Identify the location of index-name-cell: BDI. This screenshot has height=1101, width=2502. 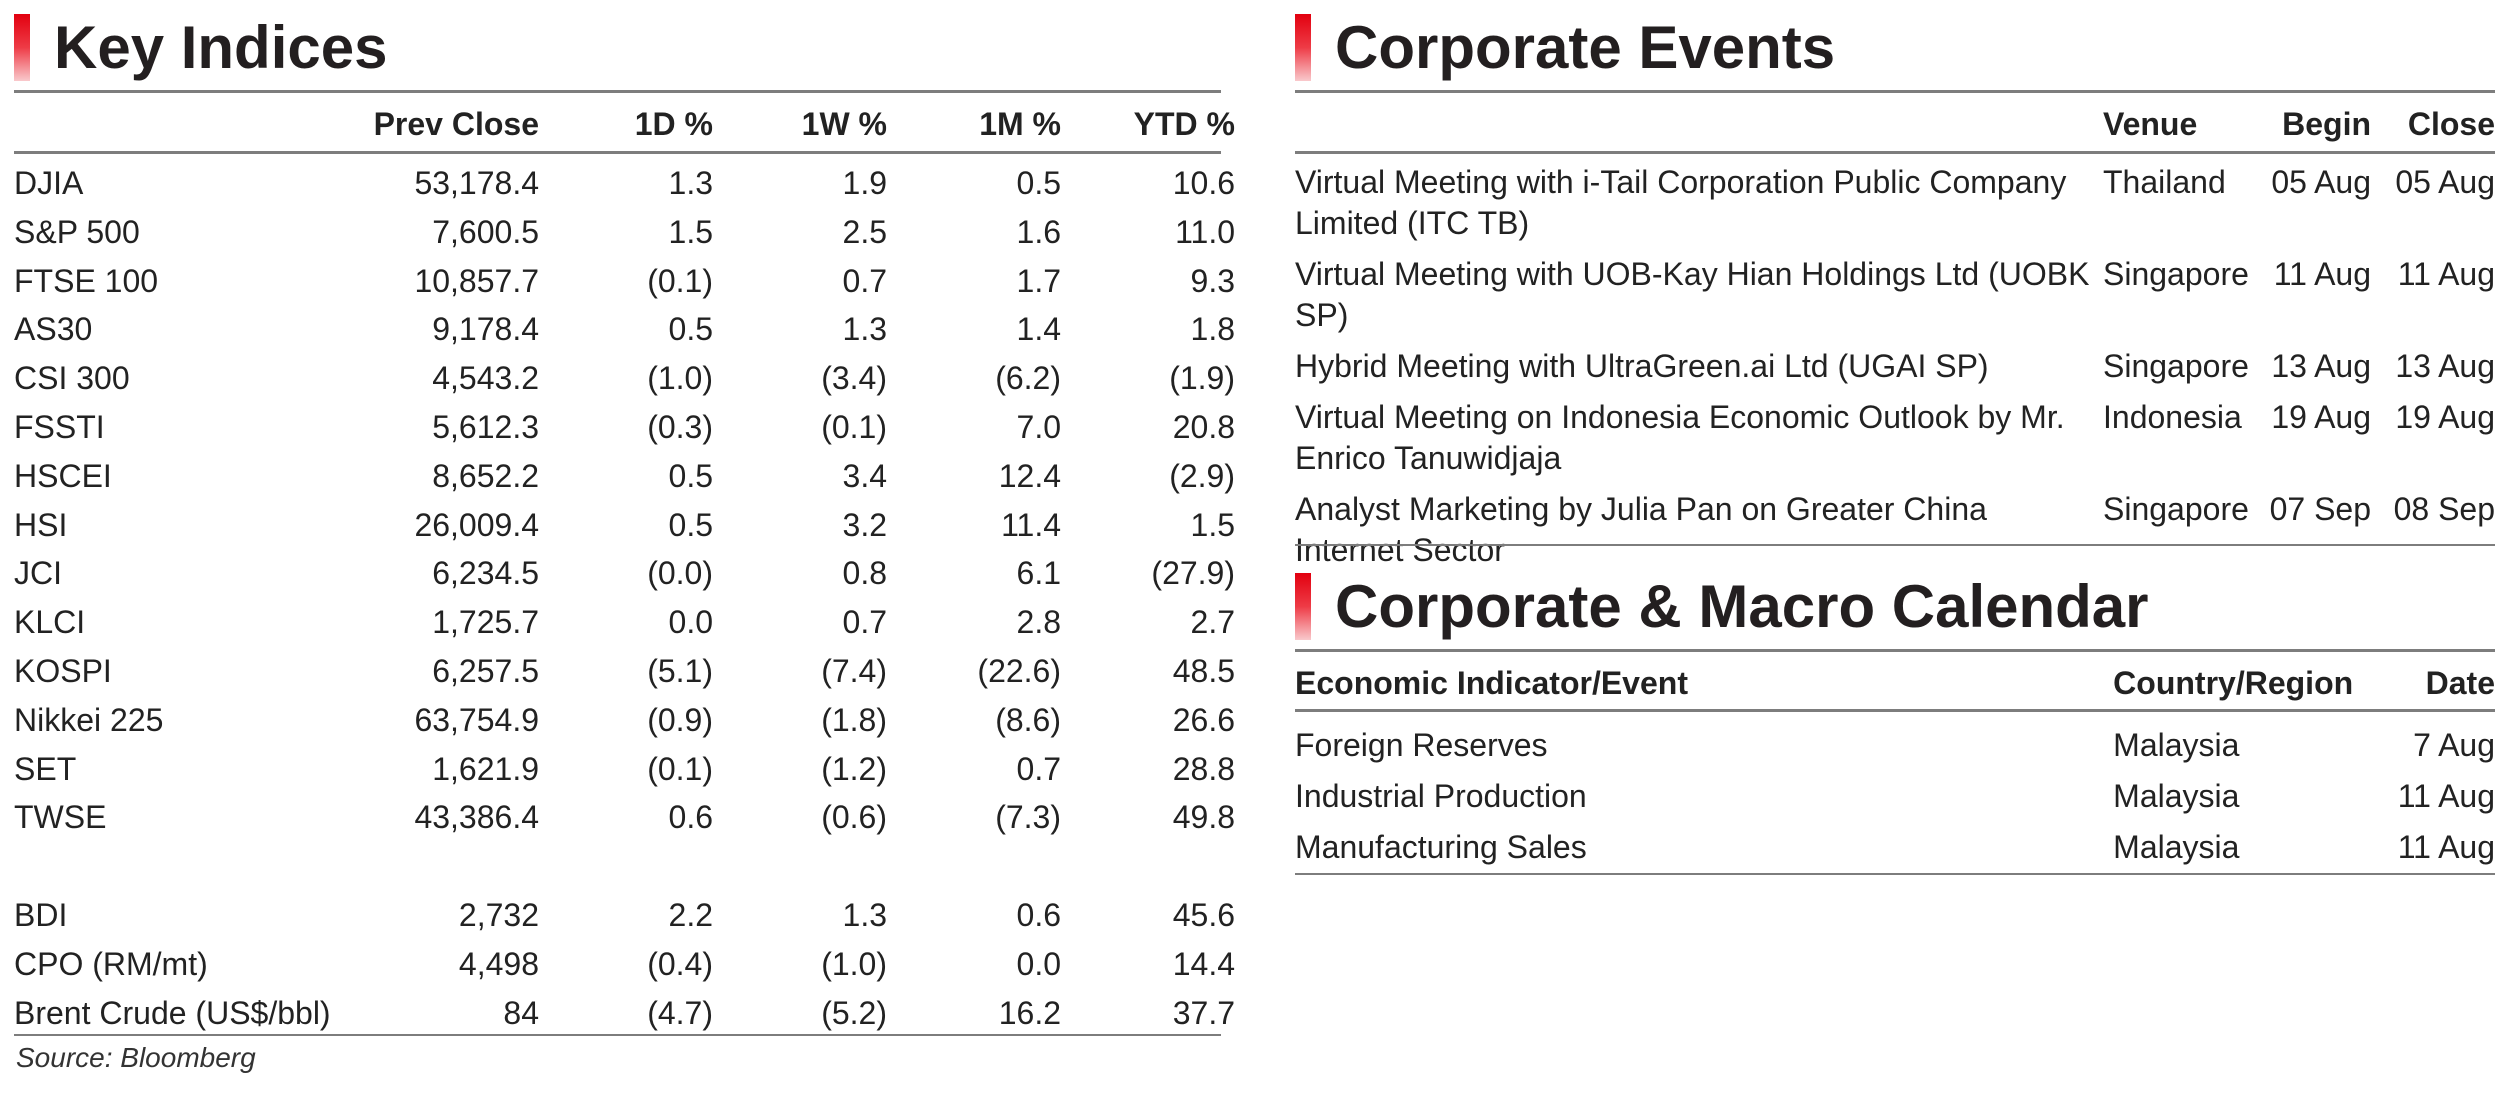
(41, 915).